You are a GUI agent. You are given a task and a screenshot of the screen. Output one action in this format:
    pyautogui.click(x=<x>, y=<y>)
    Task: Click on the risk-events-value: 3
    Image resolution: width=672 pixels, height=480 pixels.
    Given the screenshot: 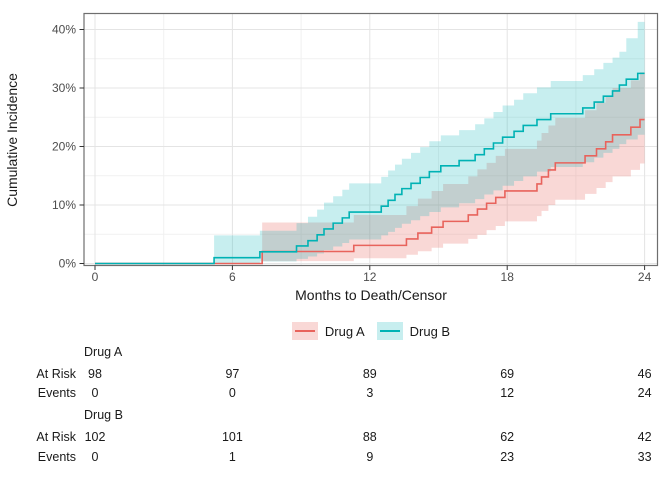 What is the action you would take?
    pyautogui.click(x=370, y=393)
    